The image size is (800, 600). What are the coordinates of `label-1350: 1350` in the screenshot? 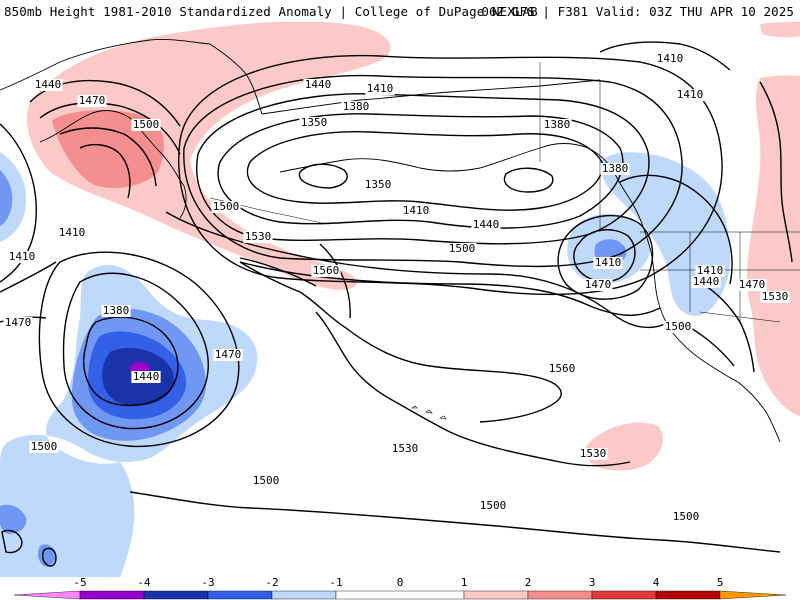 It's located at (314, 122).